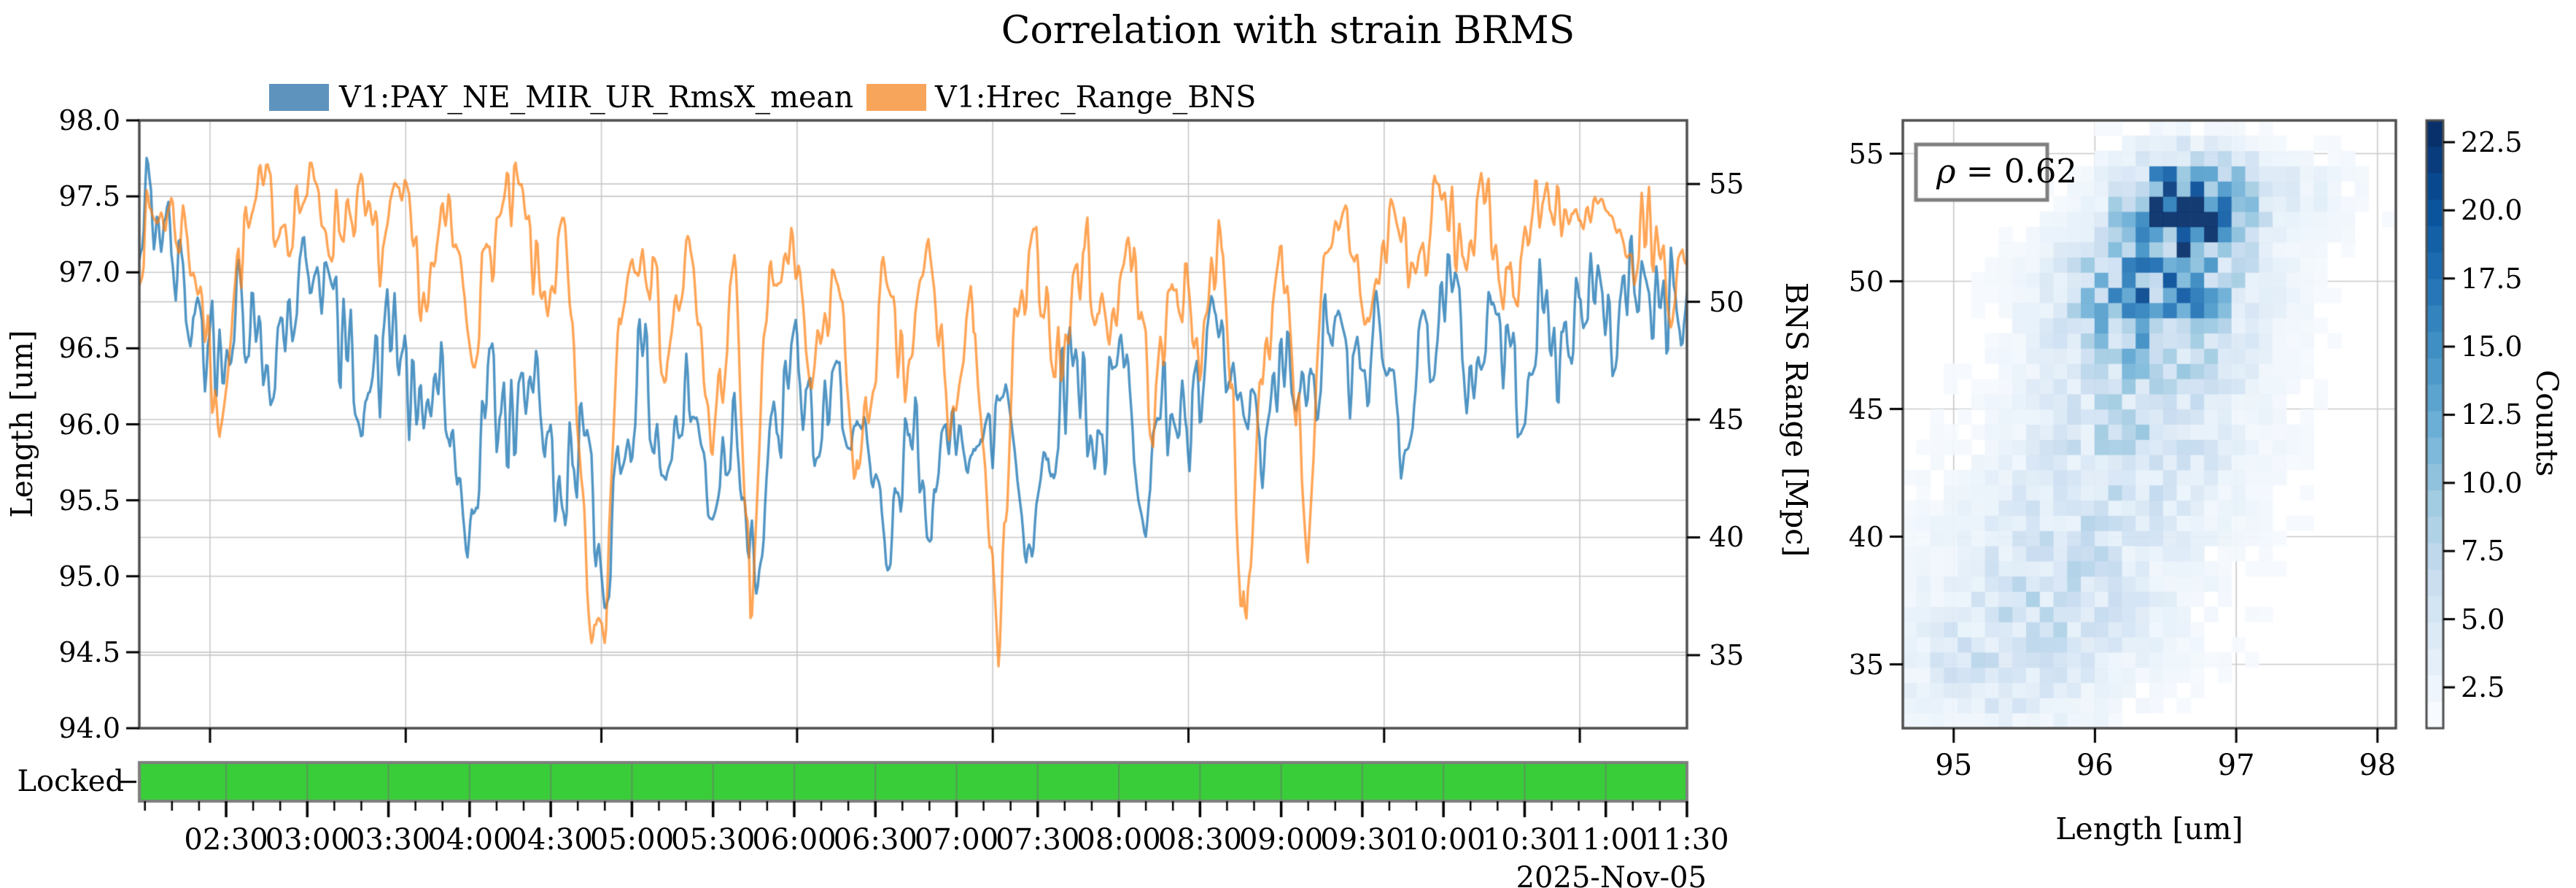 Image resolution: width=2576 pixels, height=888 pixels. I want to click on right-y-axis-label: BNS Range [Mpc], so click(1797, 419).